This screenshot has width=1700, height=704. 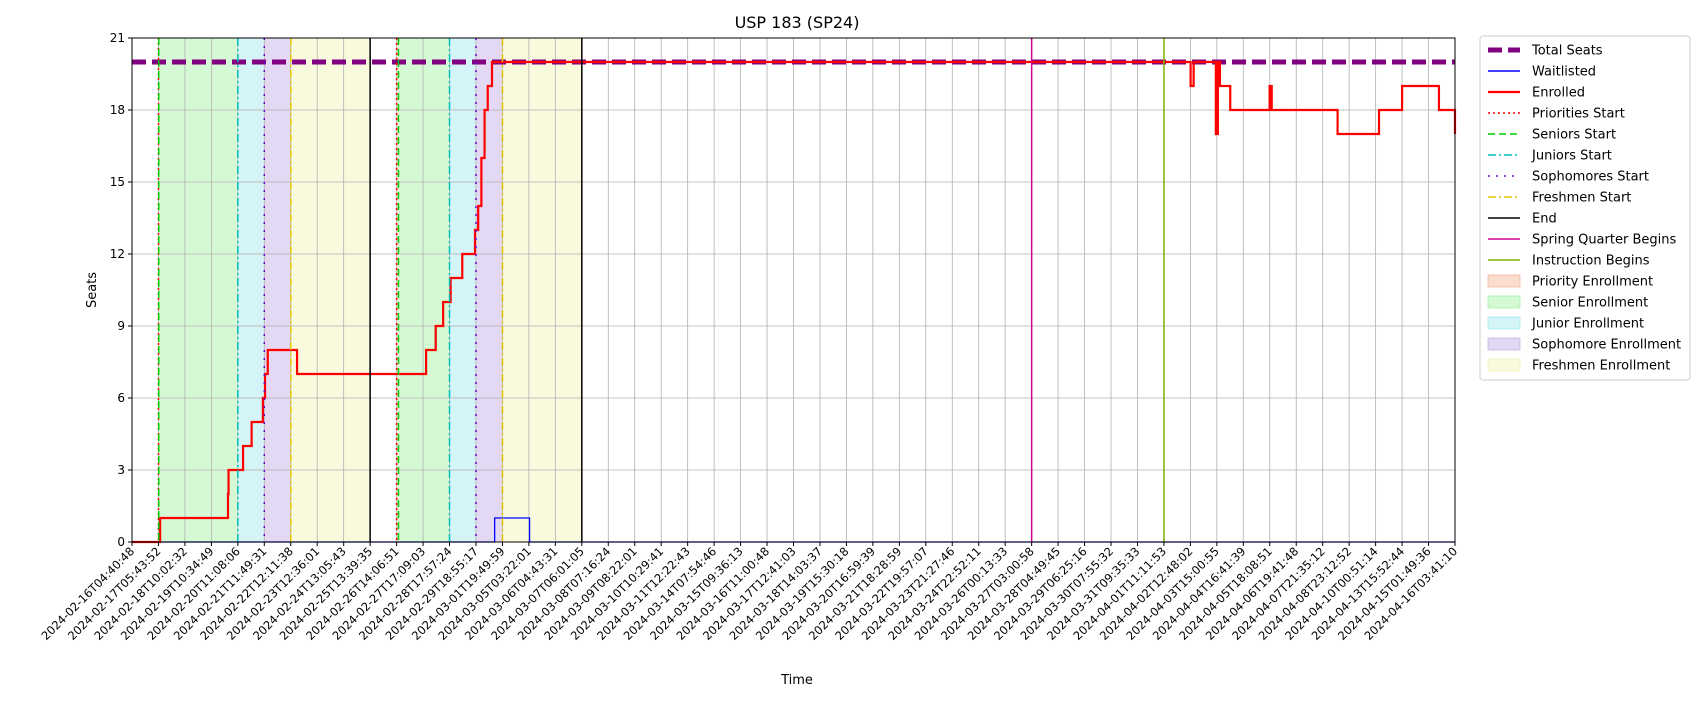 What do you see at coordinates (1558, 93) in the screenshot?
I see `legend-label-enrolled: Enrolled` at bounding box center [1558, 93].